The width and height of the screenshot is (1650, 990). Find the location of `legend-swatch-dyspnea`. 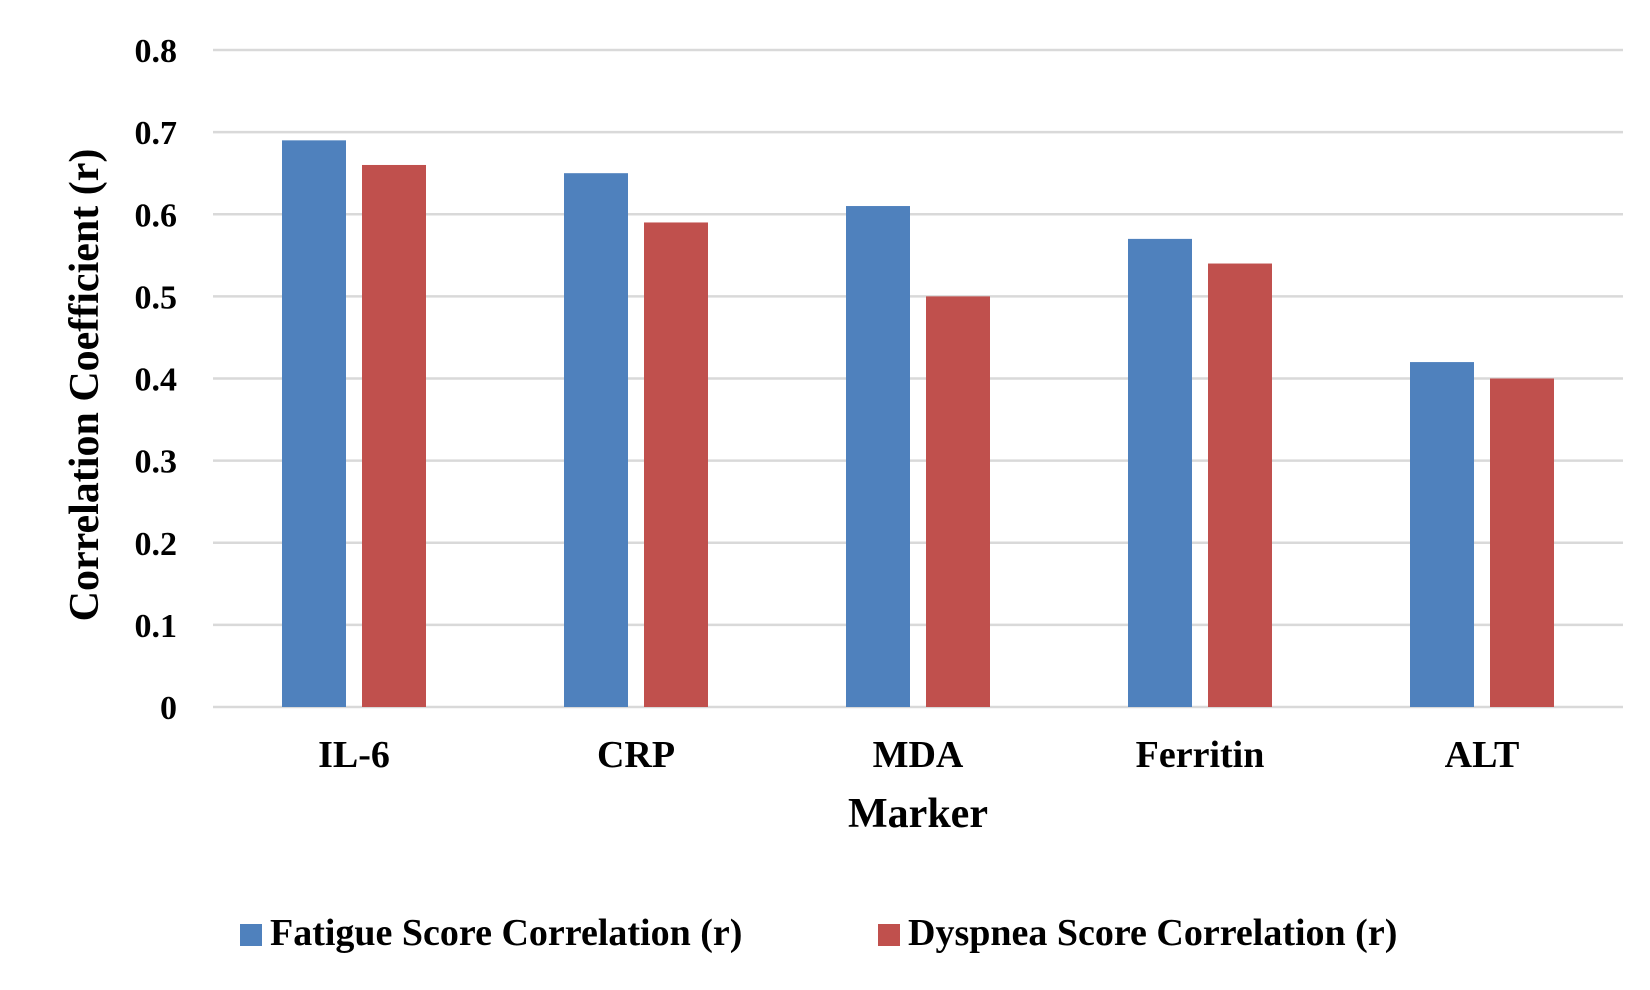

legend-swatch-dyspnea is located at coordinates (889, 935).